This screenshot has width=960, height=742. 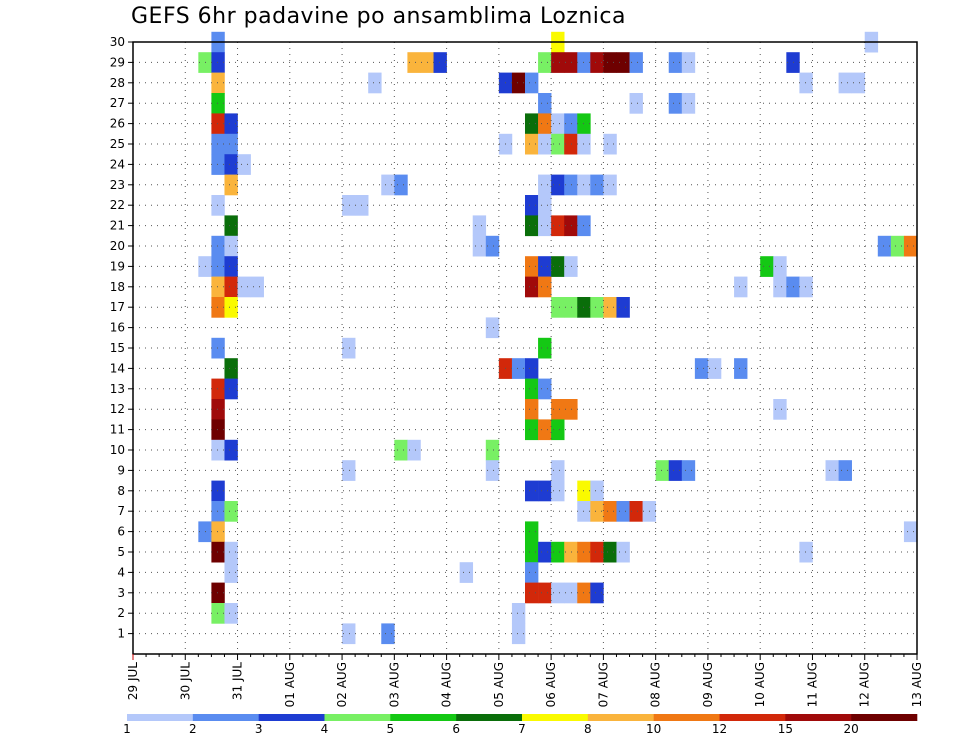 What do you see at coordinates (447, 684) in the screenshot?
I see `x-tick-label: 04 AUG` at bounding box center [447, 684].